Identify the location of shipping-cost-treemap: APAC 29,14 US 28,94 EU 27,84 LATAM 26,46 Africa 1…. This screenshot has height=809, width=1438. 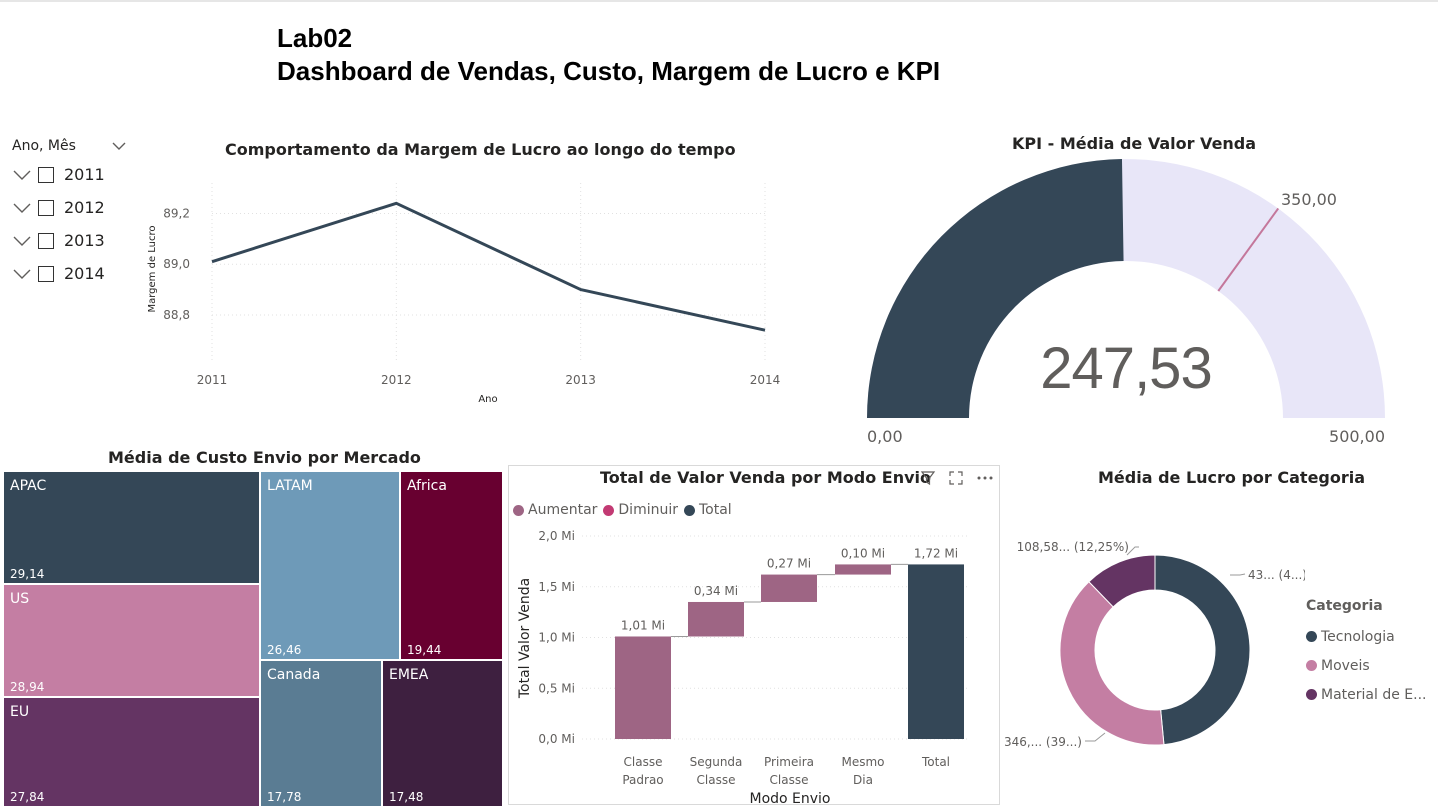
(253, 639).